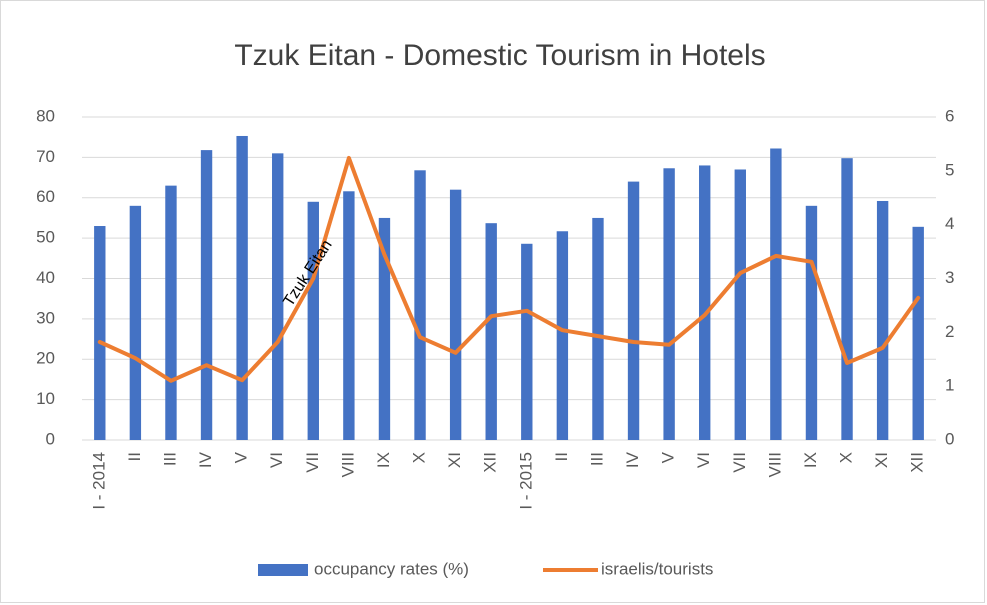  What do you see at coordinates (949, 438) in the screenshot?
I see `y2-tick-label: 0` at bounding box center [949, 438].